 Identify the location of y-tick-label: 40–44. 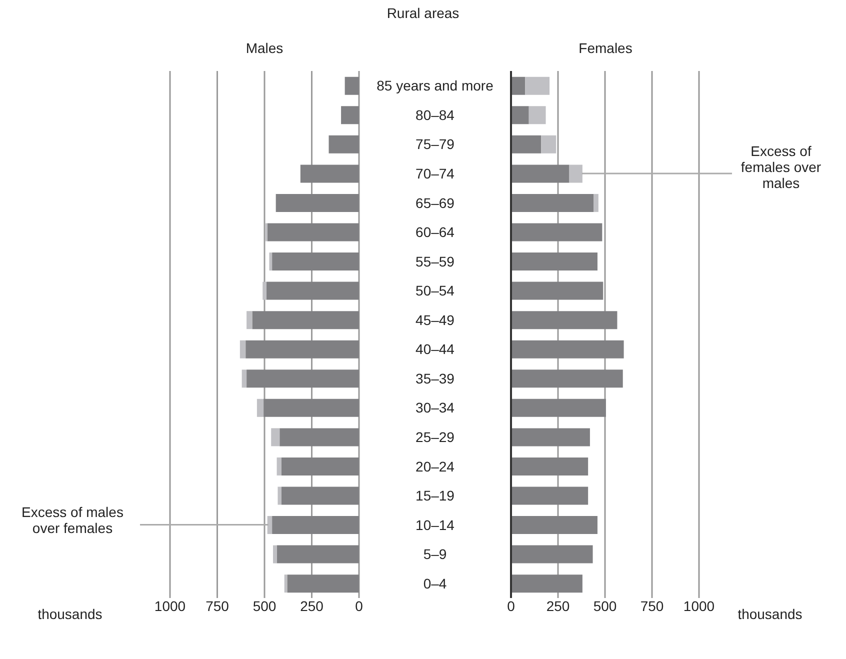
(435, 349).